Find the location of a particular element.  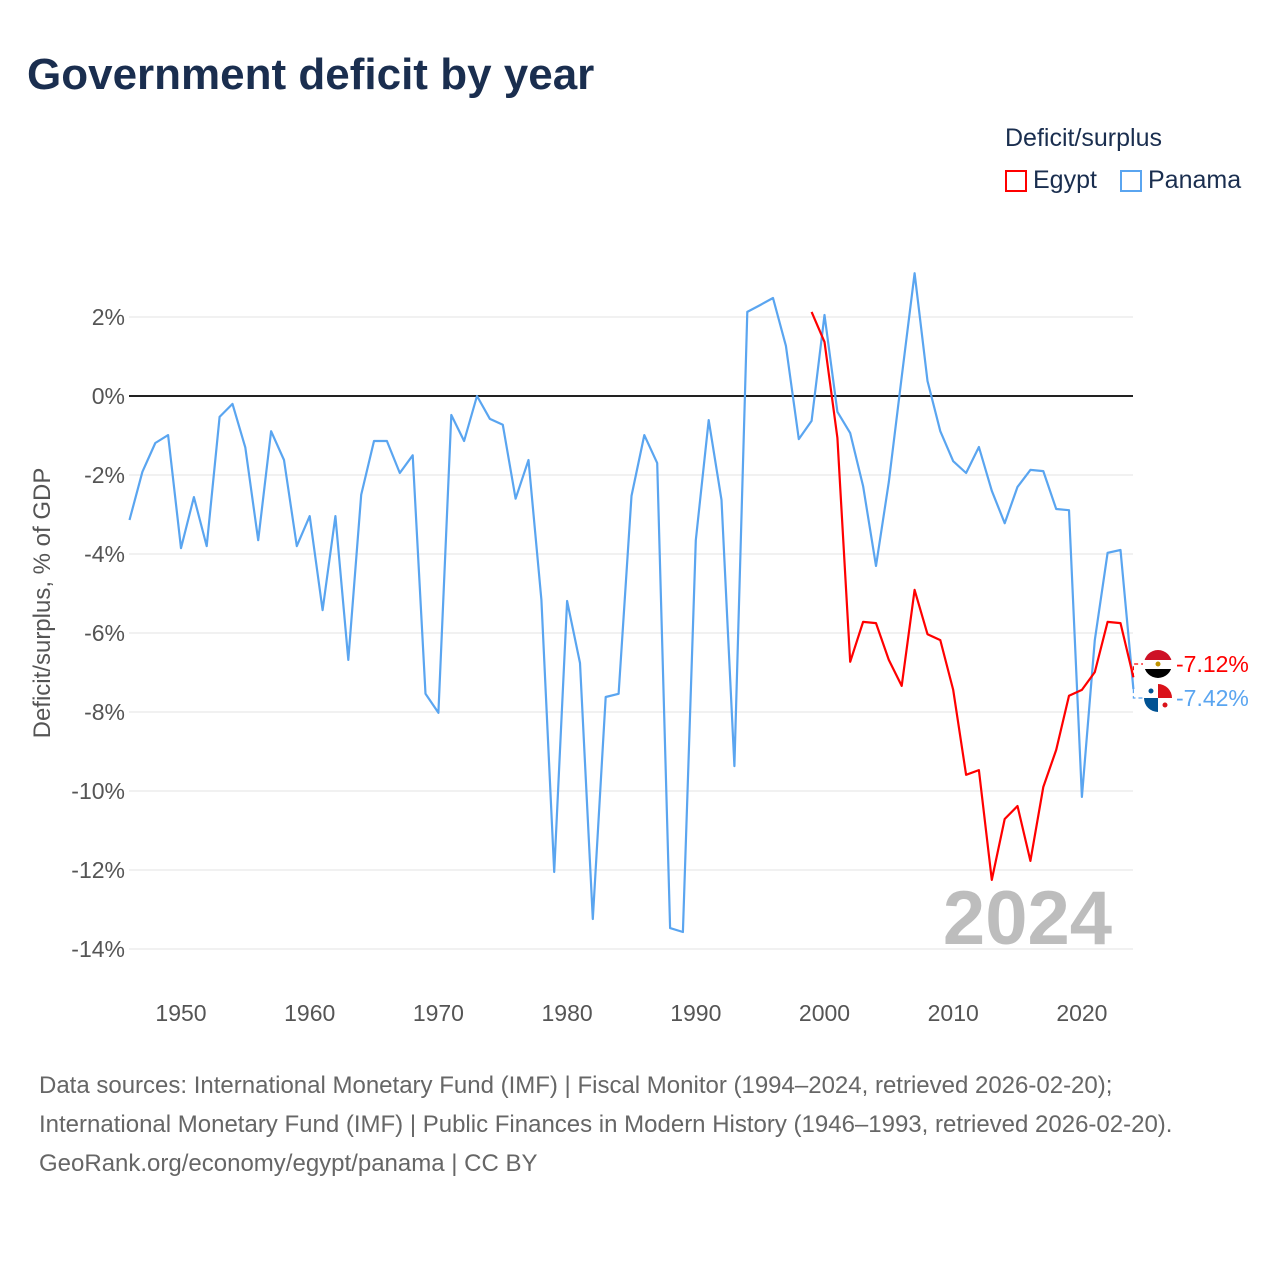

x-tick-label: 2020 is located at coordinates (1081, 1013).